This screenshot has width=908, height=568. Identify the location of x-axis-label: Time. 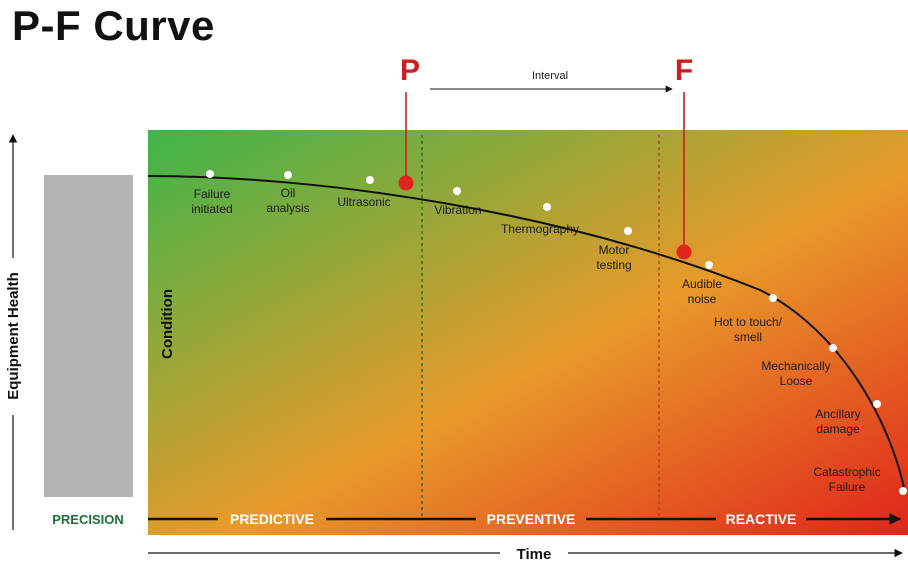
(534, 554).